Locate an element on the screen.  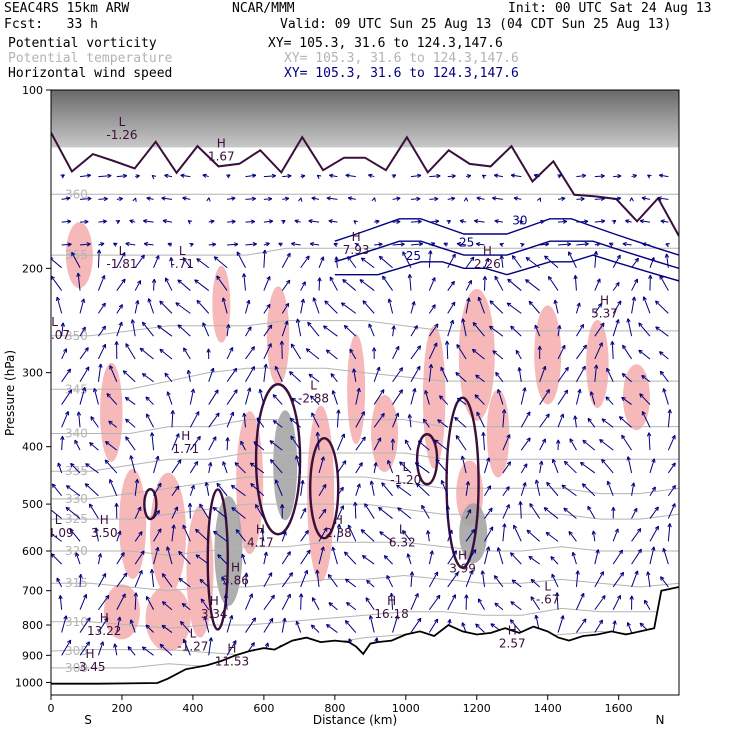
pv-extremum-marker: L is located at coordinates (122, 122).